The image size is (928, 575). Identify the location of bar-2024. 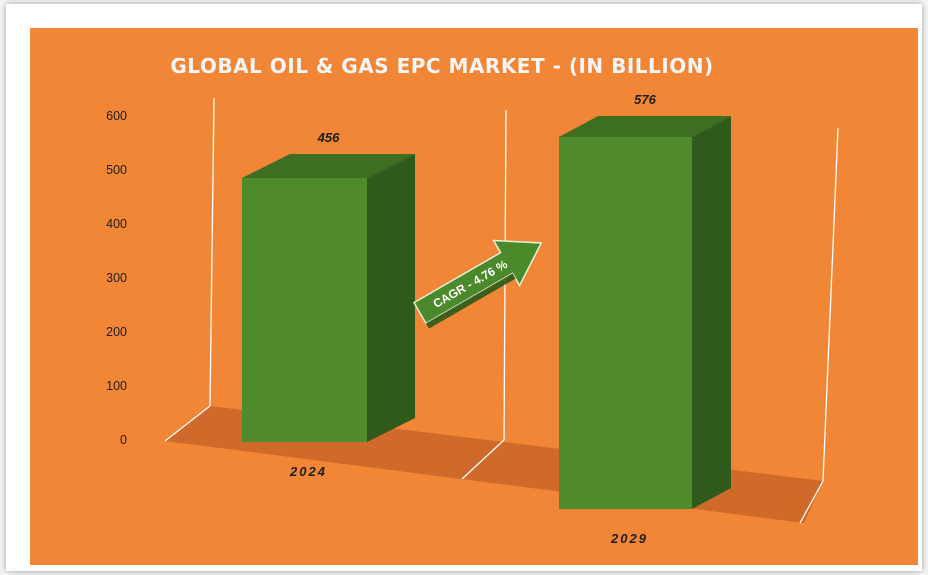
(328, 298).